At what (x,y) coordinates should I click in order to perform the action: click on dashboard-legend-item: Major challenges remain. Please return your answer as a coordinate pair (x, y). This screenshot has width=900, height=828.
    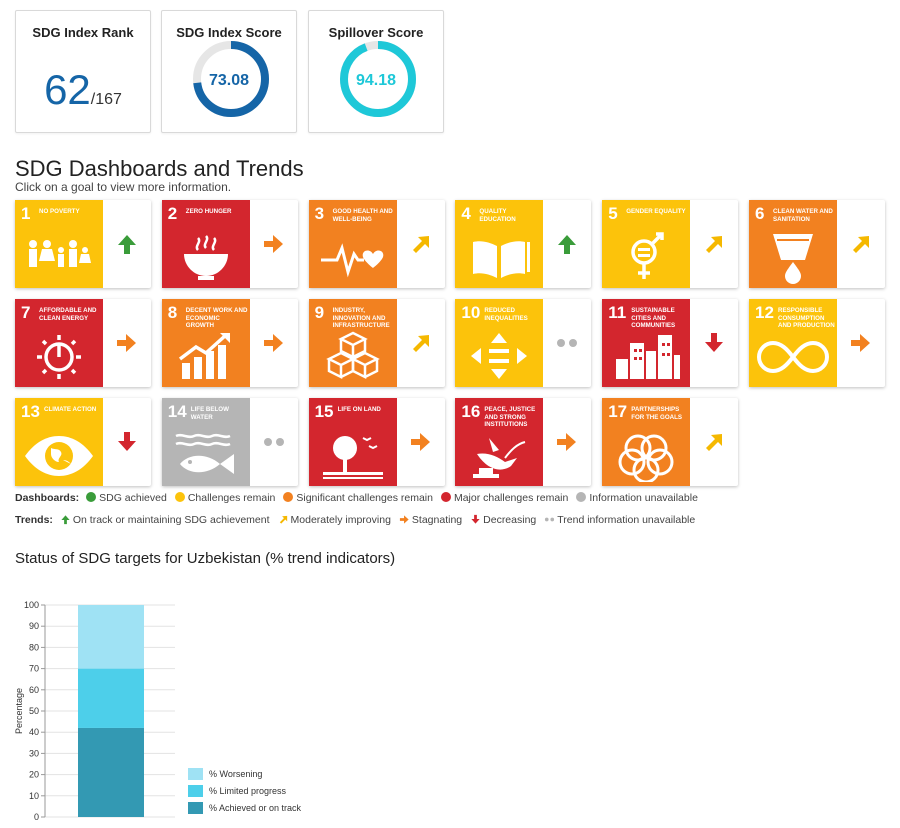
    Looking at the image, I should click on (504, 498).